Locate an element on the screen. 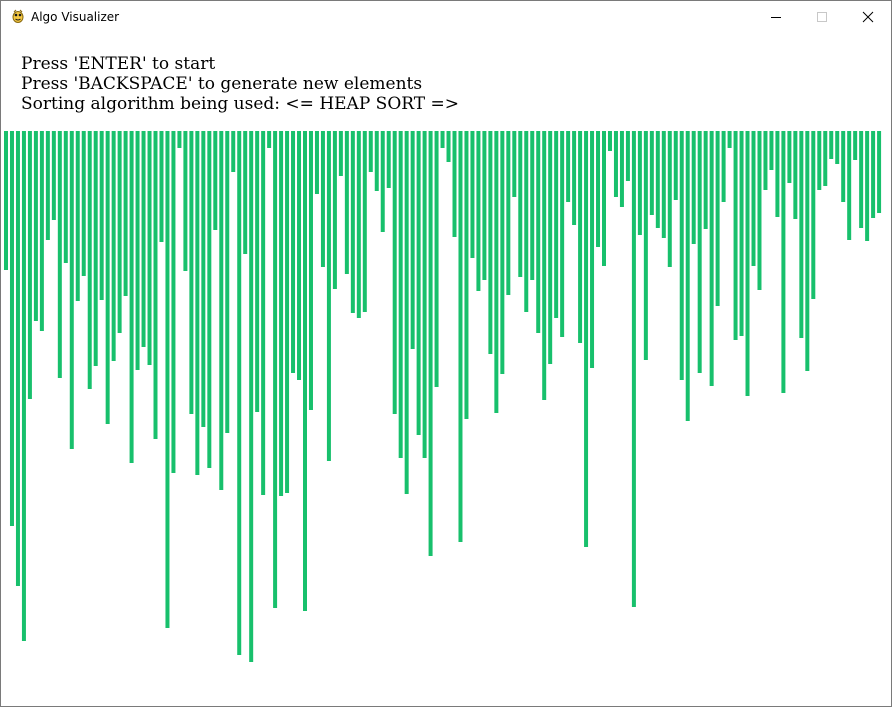 The width and height of the screenshot is (892, 707). maximize-button is located at coordinates (822, 16).